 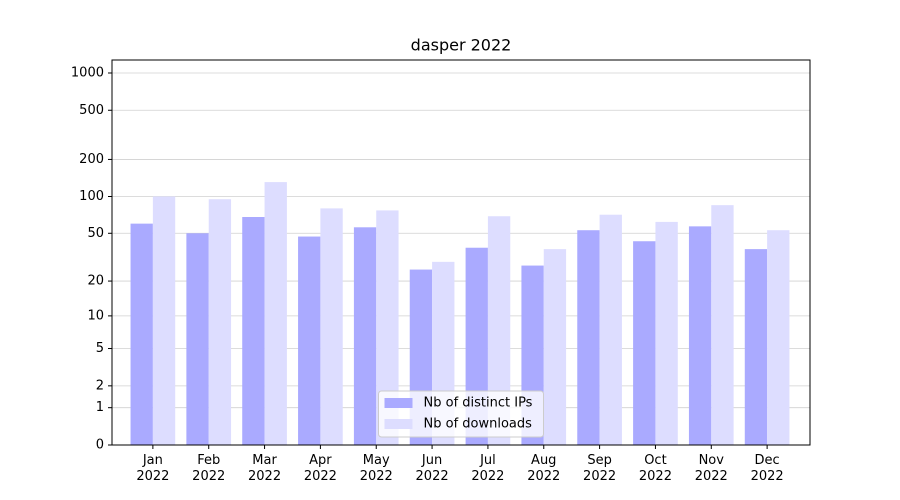 I want to click on y-tick-label: 20, so click(x=95, y=281).